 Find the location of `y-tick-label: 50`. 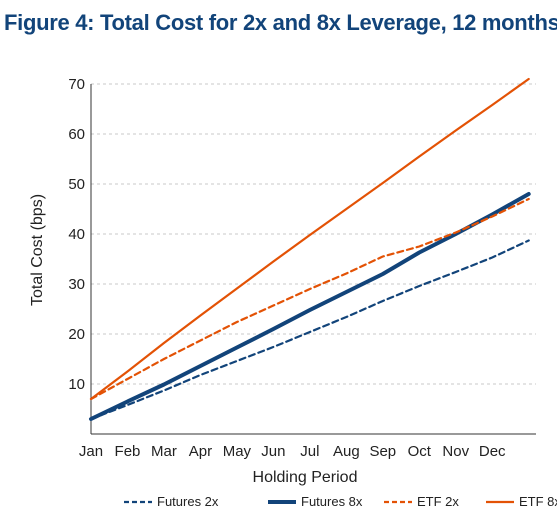

y-tick-label: 50 is located at coordinates (76, 184).